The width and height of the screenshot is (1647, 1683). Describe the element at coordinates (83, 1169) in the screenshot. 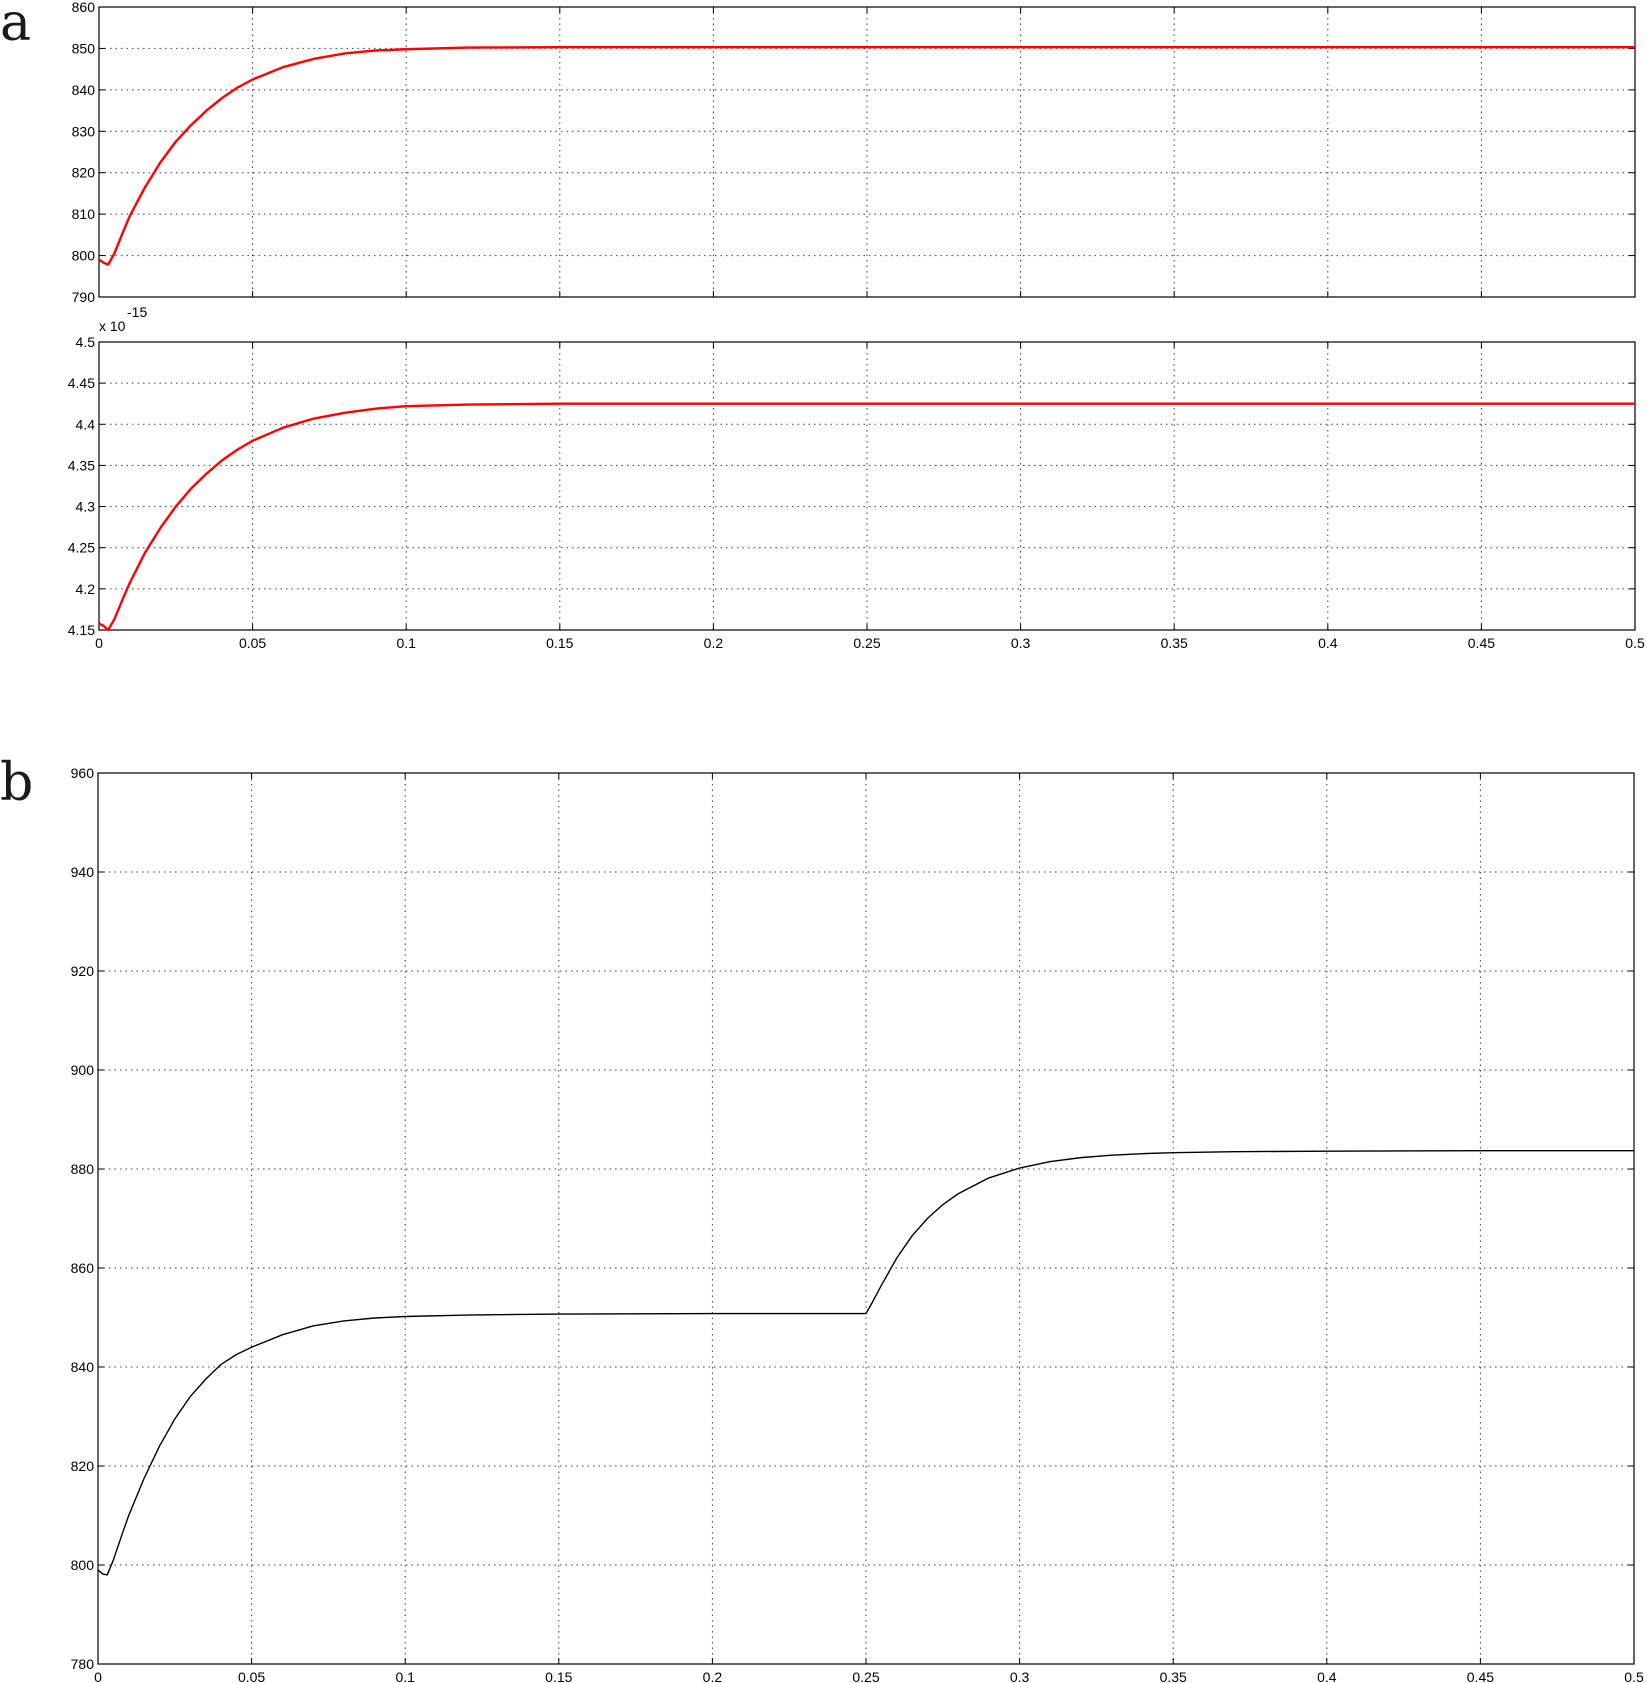

I see `y-tick-label: 880` at that location.